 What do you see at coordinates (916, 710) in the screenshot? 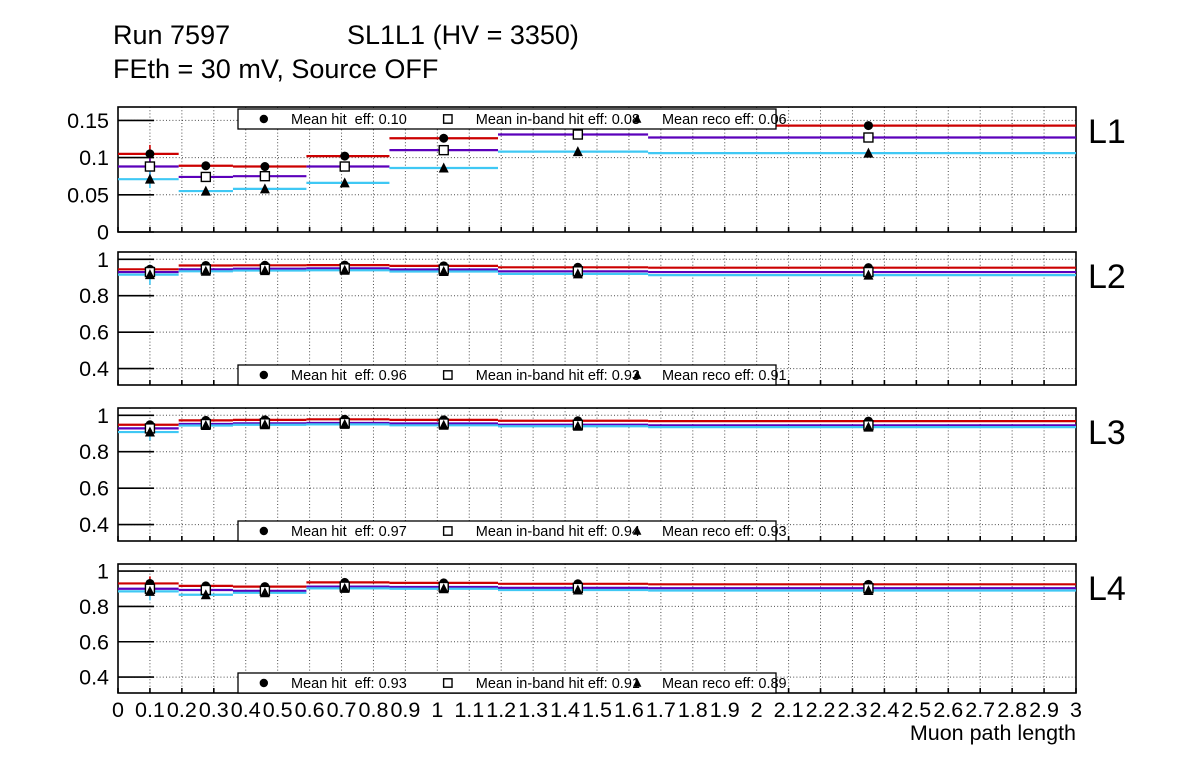
I see `x-tick-label: 2.5` at bounding box center [916, 710].